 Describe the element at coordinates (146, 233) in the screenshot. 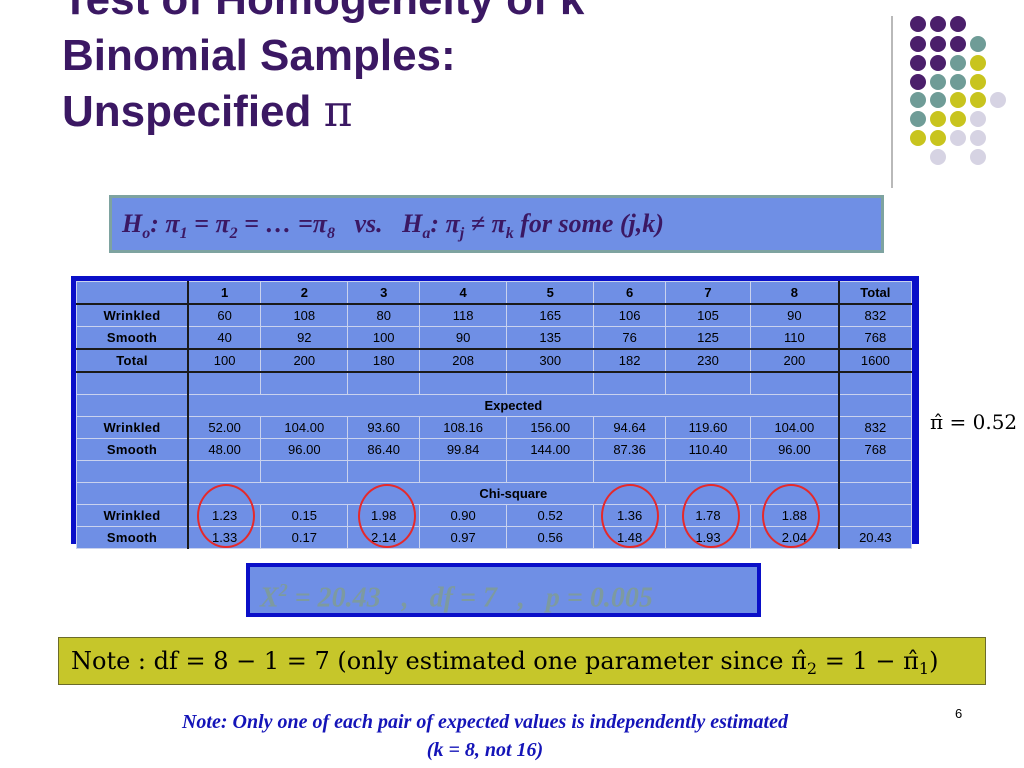

I see `null-subscript: o` at that location.